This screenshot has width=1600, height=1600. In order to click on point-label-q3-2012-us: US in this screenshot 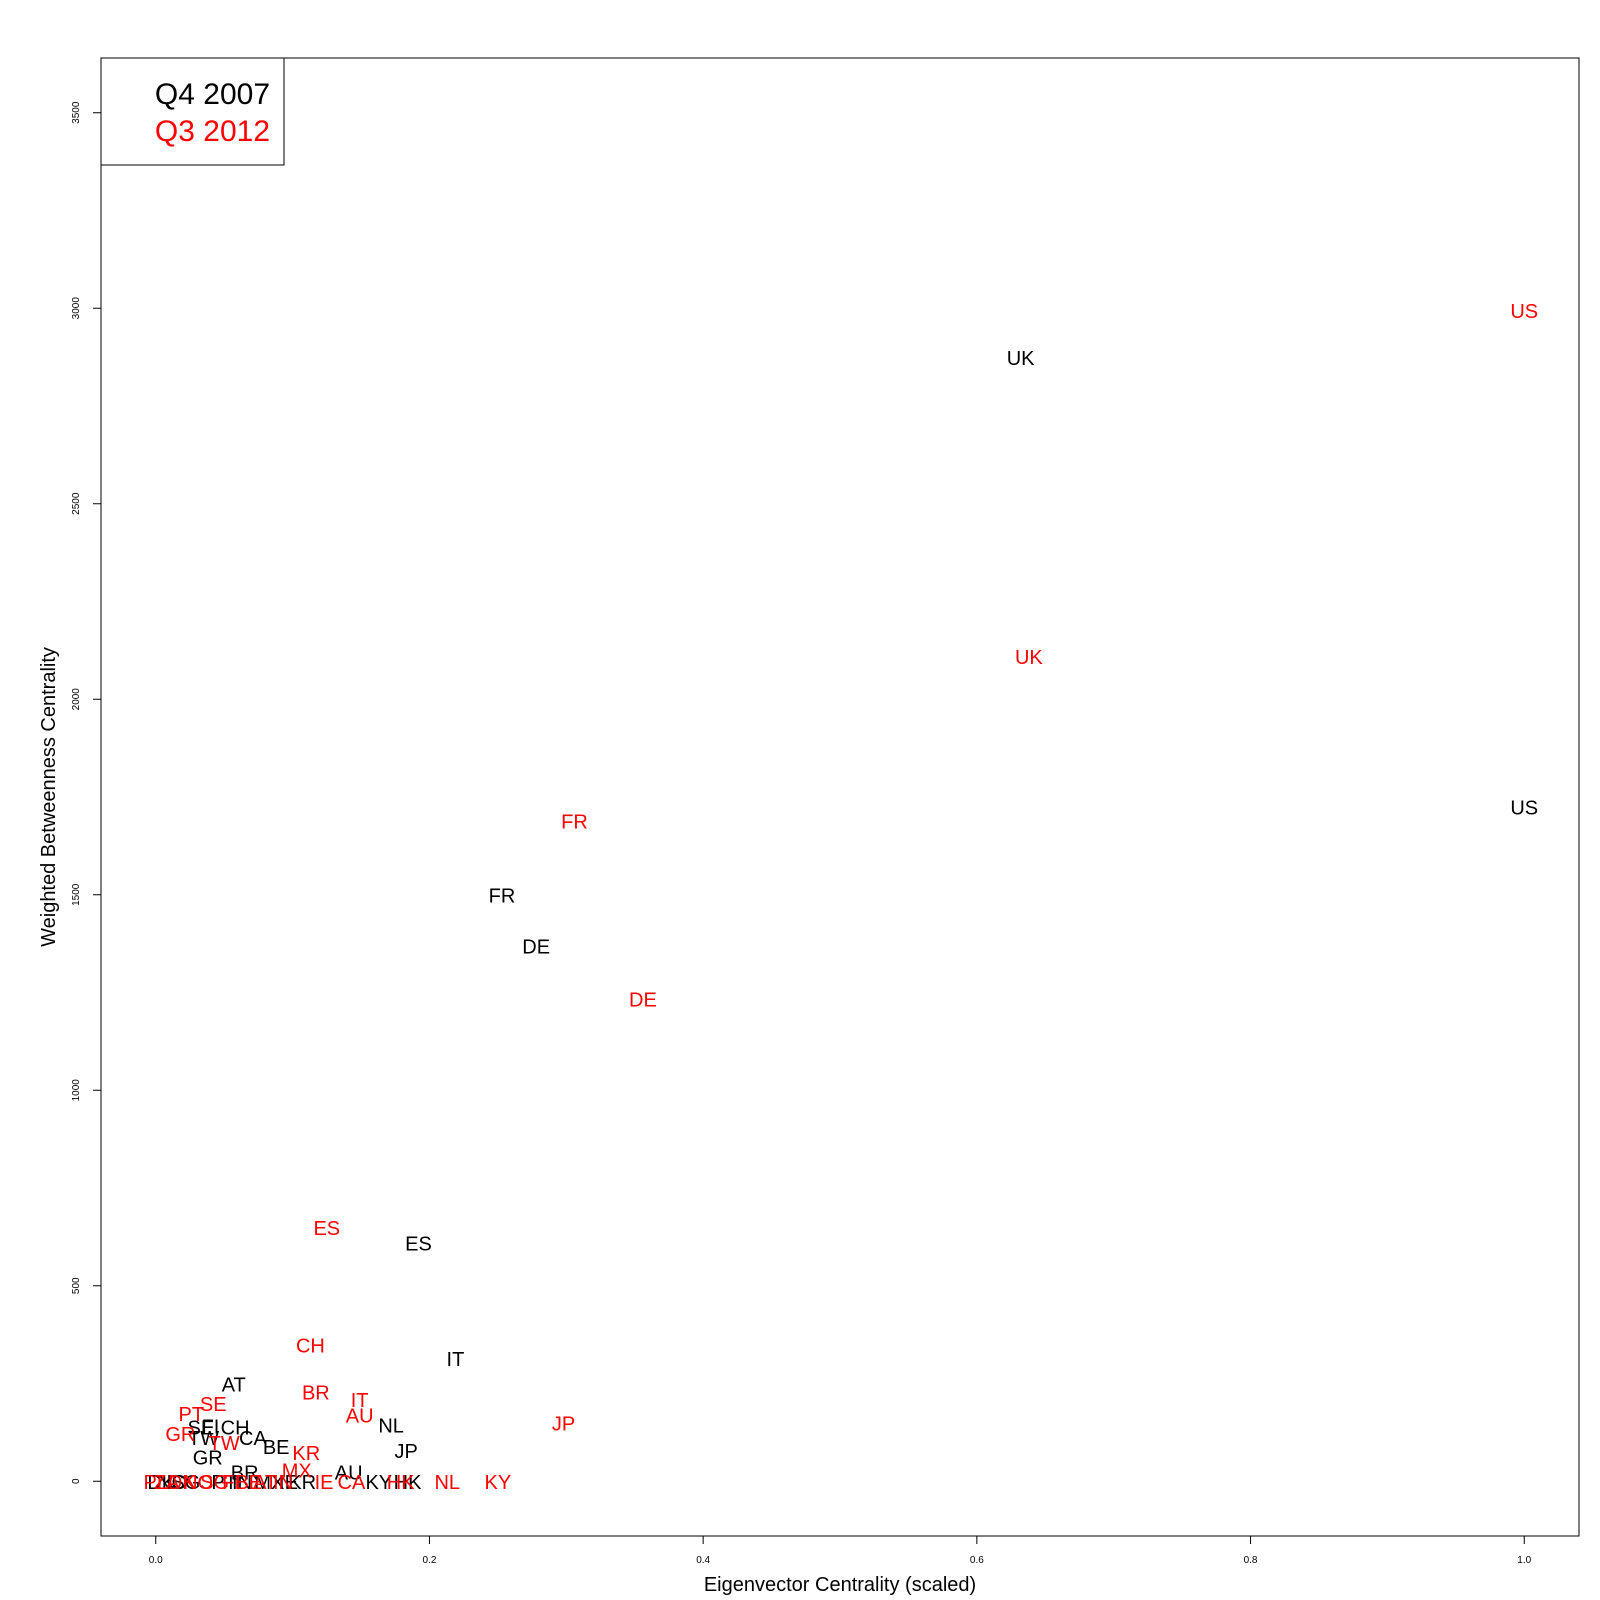, I will do `click(1524, 312)`.